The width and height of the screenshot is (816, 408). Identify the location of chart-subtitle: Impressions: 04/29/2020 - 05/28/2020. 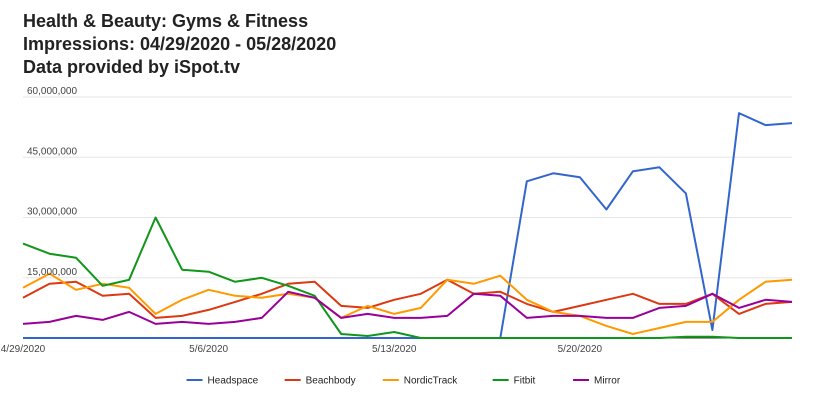
(180, 44).